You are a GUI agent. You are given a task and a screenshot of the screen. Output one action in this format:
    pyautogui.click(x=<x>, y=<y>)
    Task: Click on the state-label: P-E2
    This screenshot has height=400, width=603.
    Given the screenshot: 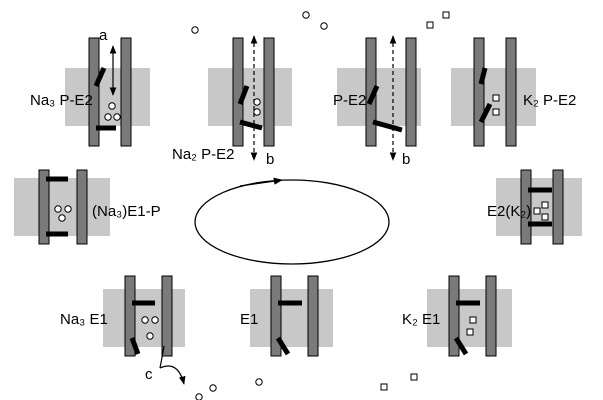 What is the action you would take?
    pyautogui.click(x=349, y=100)
    